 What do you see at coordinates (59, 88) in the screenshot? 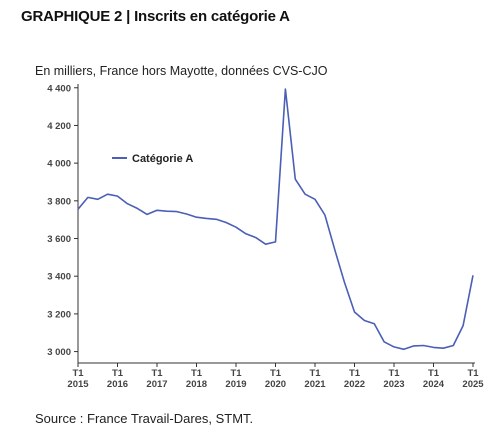
I see `y-tick-label: 4 400` at bounding box center [59, 88].